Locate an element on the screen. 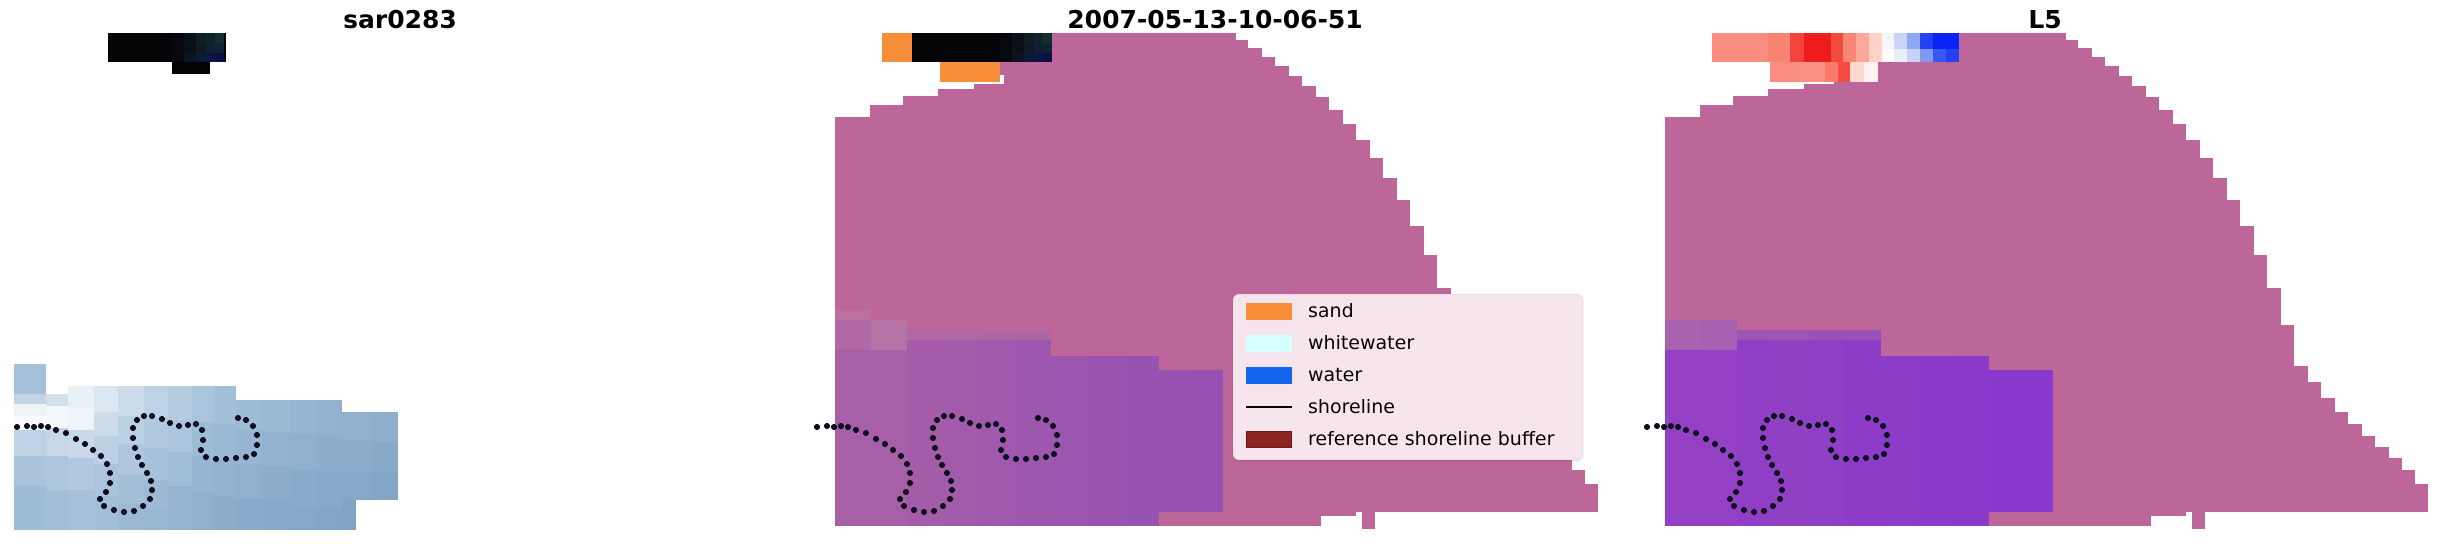  panel-title-sar: sar0283 is located at coordinates (400, 19).